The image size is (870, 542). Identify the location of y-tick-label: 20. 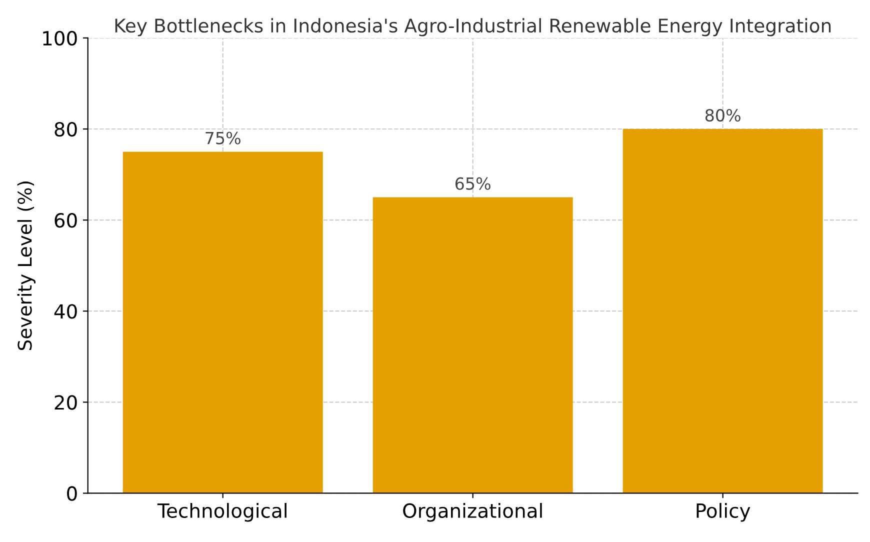
(65, 402).